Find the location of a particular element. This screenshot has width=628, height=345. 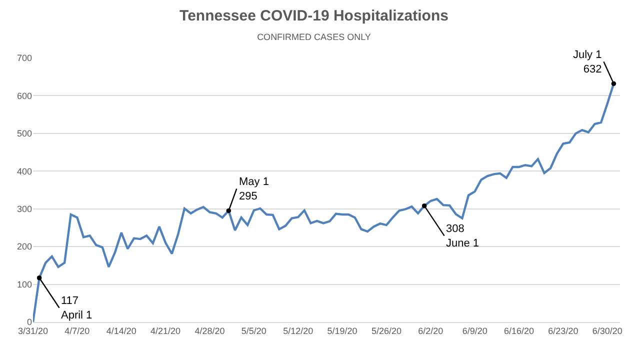

x-tick-label: 6/2/20 is located at coordinates (431, 331).